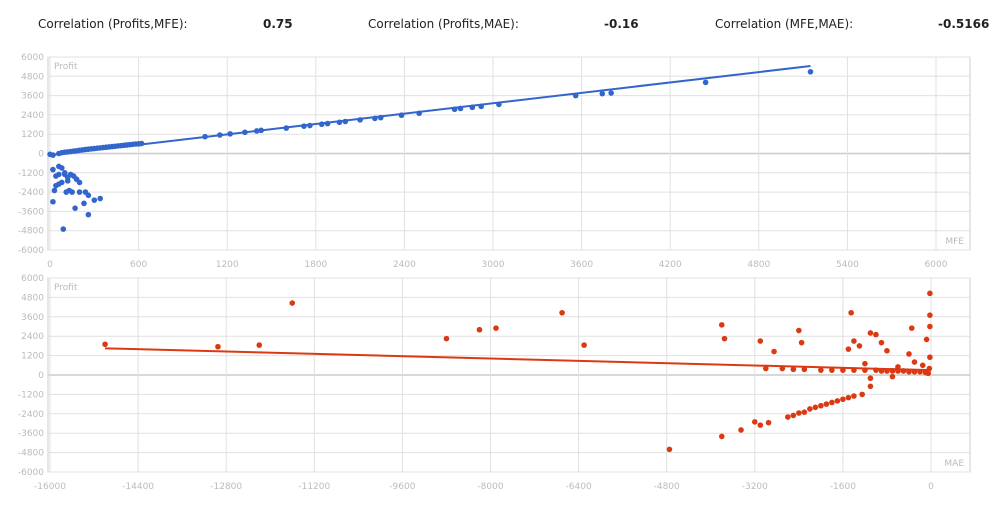 The height and width of the screenshot is (520, 1008). What do you see at coordinates (138, 487) in the screenshot?
I see `x-tick-label: -14400` at bounding box center [138, 487].